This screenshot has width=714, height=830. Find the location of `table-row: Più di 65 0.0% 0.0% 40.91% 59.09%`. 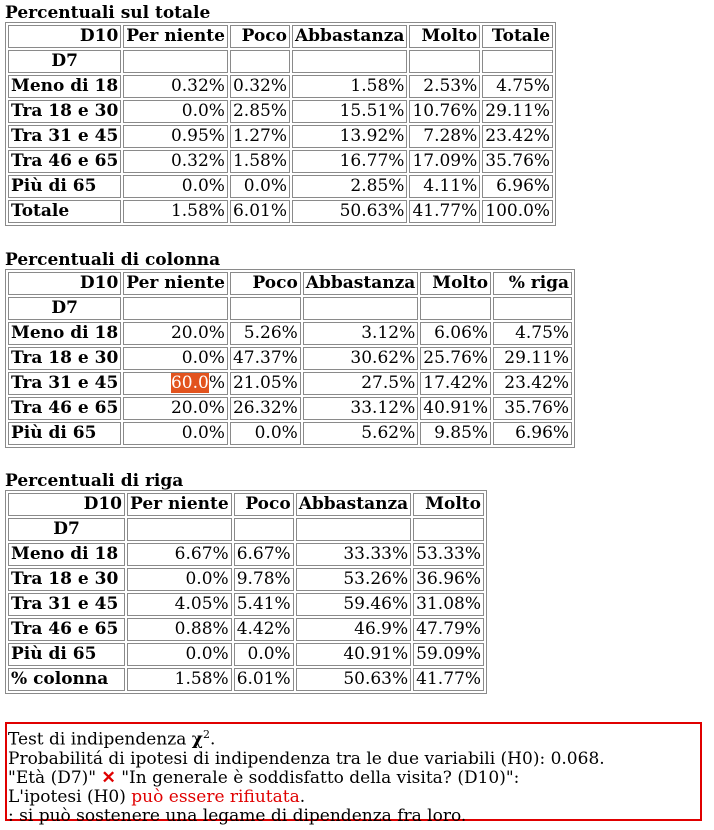

table-row: Più di 65 0.0% 0.0% 40.91% 59.09% is located at coordinates (246, 654).